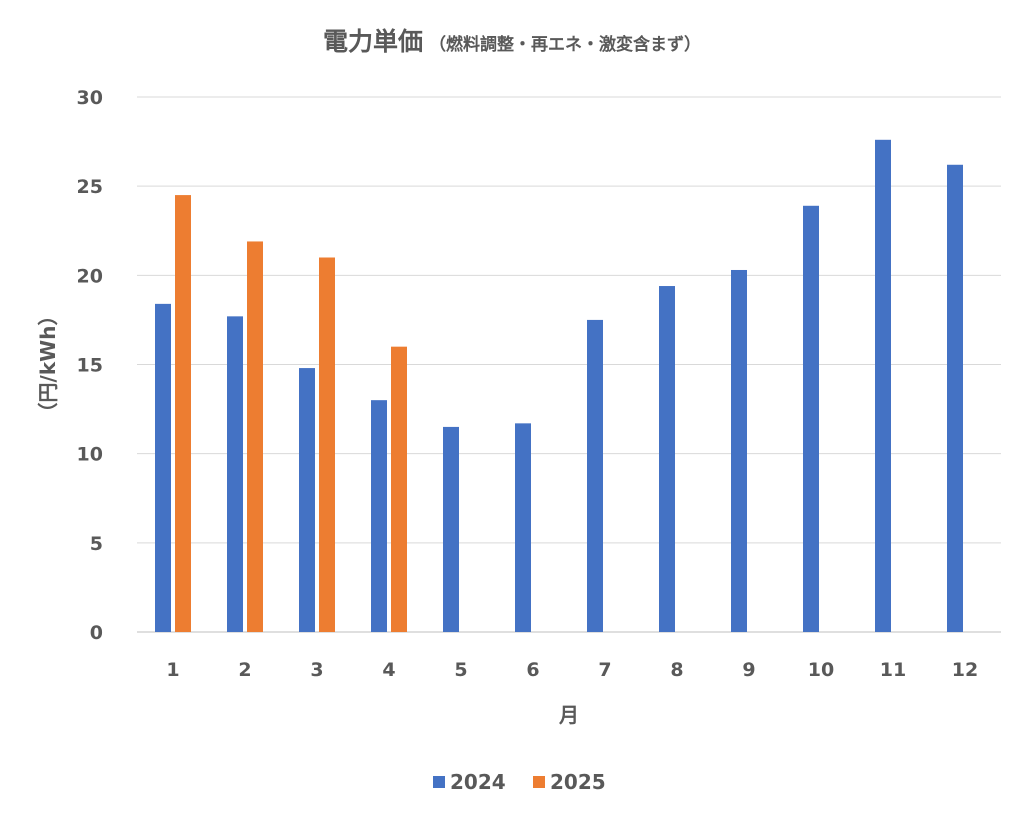 The image size is (1024, 817). What do you see at coordinates (460, 670) in the screenshot?
I see `x-tick-label: 5` at bounding box center [460, 670].